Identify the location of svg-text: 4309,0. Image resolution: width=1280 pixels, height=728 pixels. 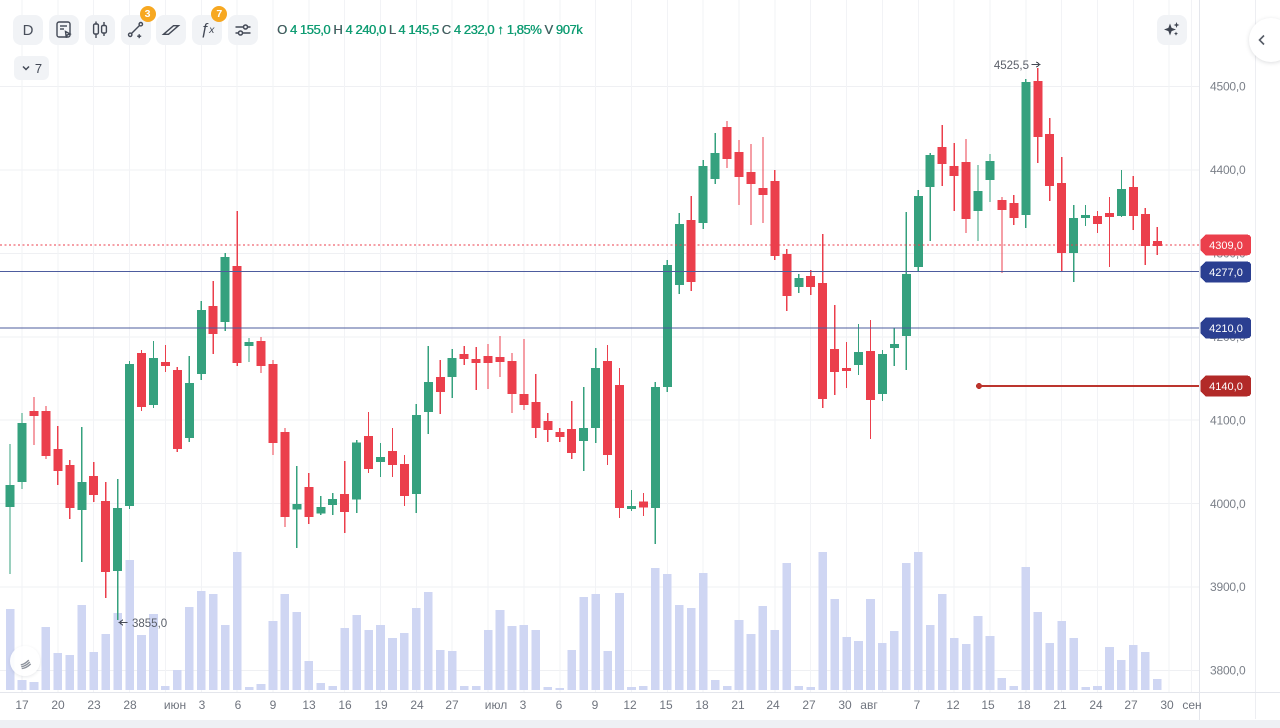
(1226, 246).